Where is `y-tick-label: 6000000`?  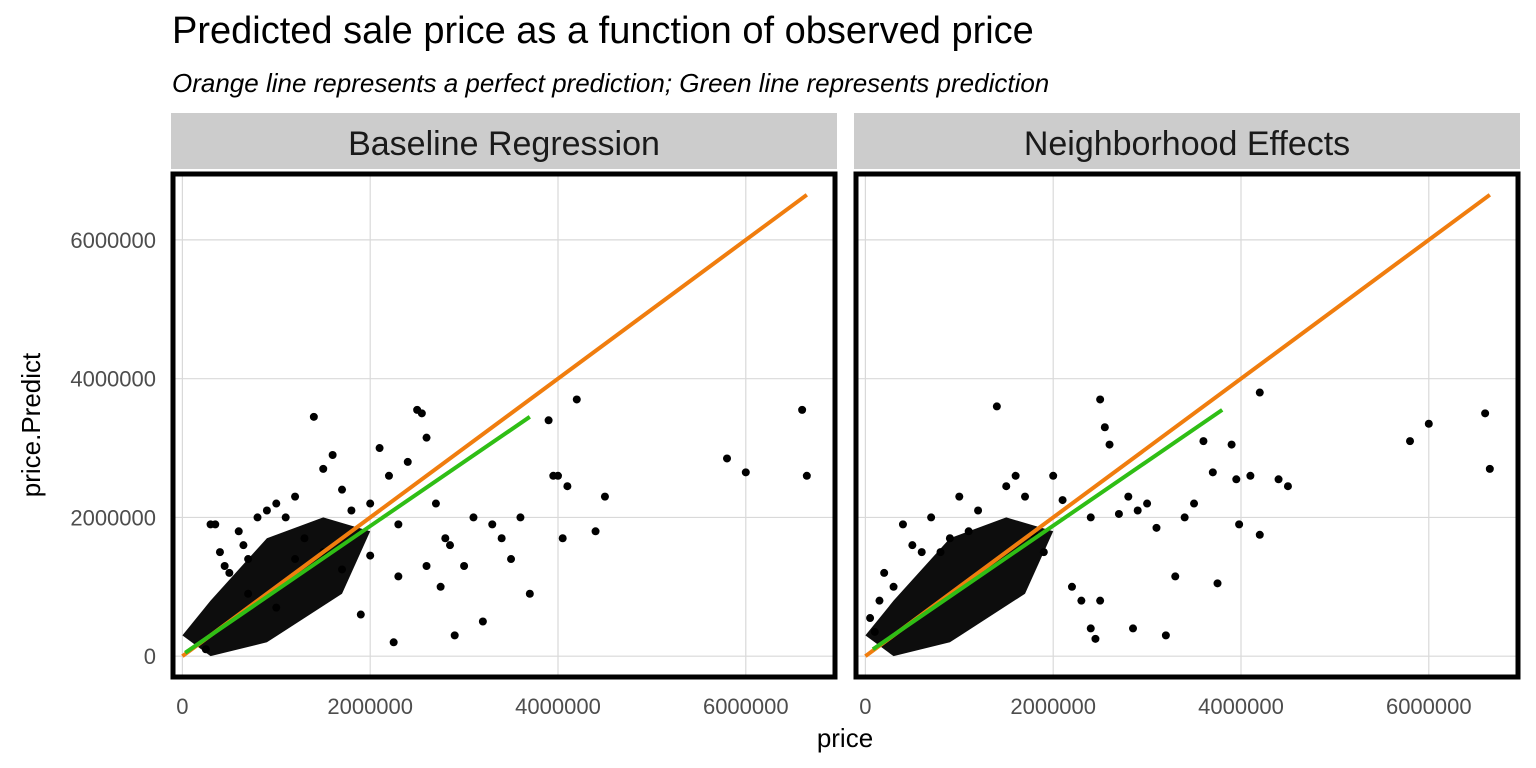 y-tick-label: 6000000 is located at coordinates (113, 240).